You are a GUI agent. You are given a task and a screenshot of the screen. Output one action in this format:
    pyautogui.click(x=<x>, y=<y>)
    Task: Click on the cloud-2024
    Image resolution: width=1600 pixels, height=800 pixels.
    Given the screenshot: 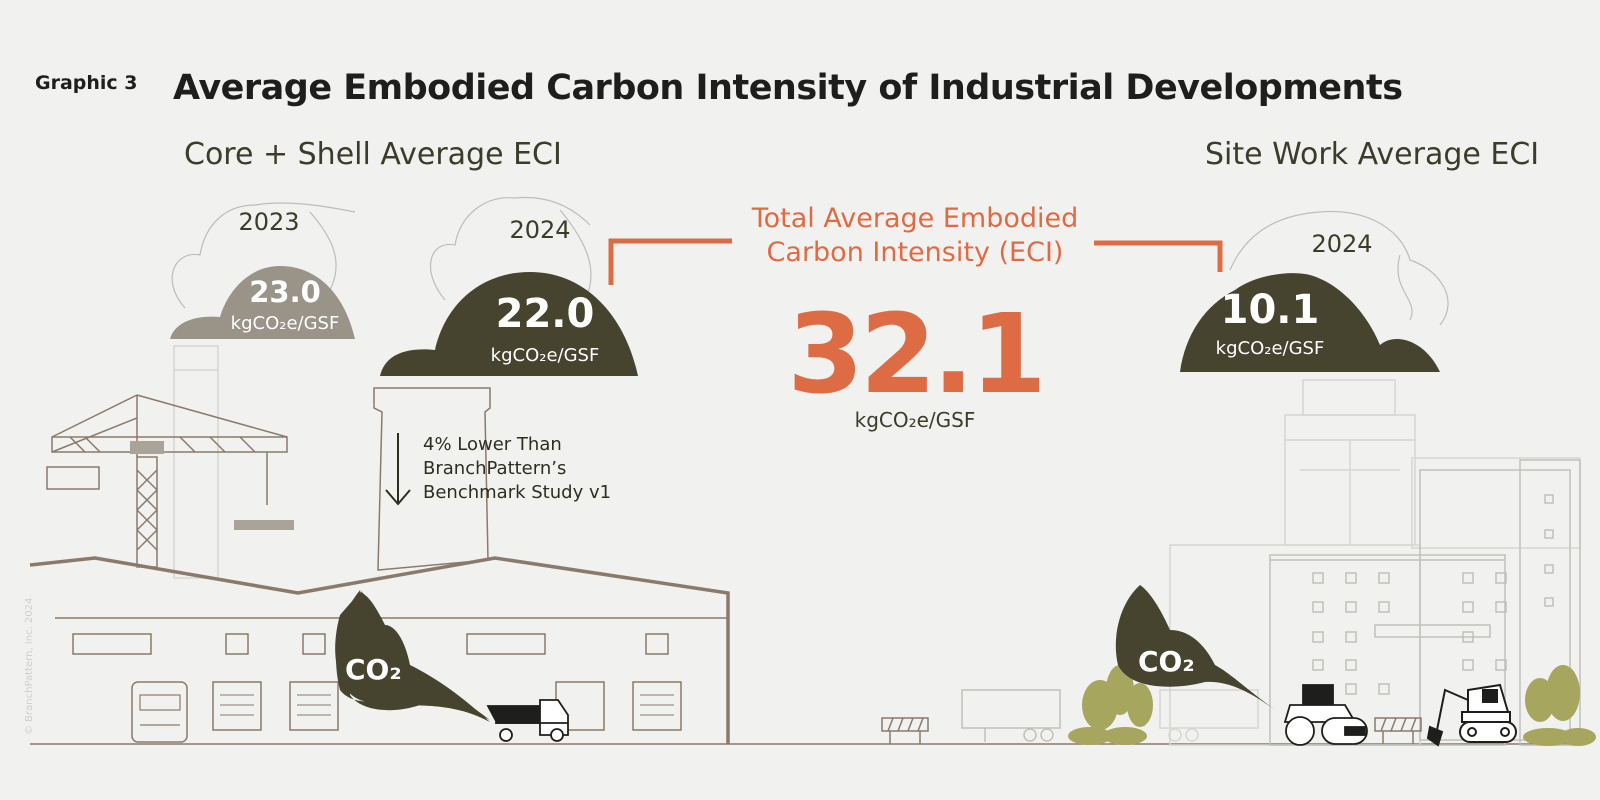 What is the action you would take?
    pyautogui.click(x=509, y=324)
    